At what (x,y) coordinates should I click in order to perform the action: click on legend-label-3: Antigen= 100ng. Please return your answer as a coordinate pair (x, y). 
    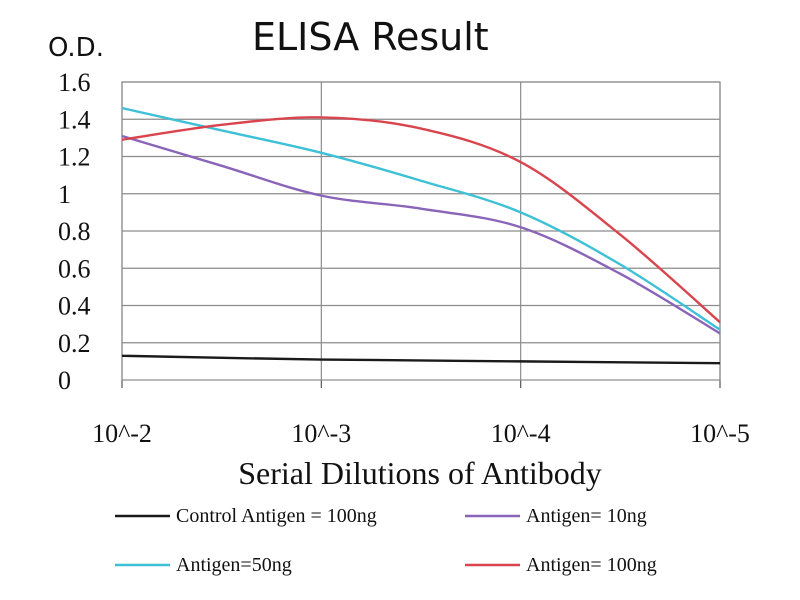
    Looking at the image, I should click on (591, 565).